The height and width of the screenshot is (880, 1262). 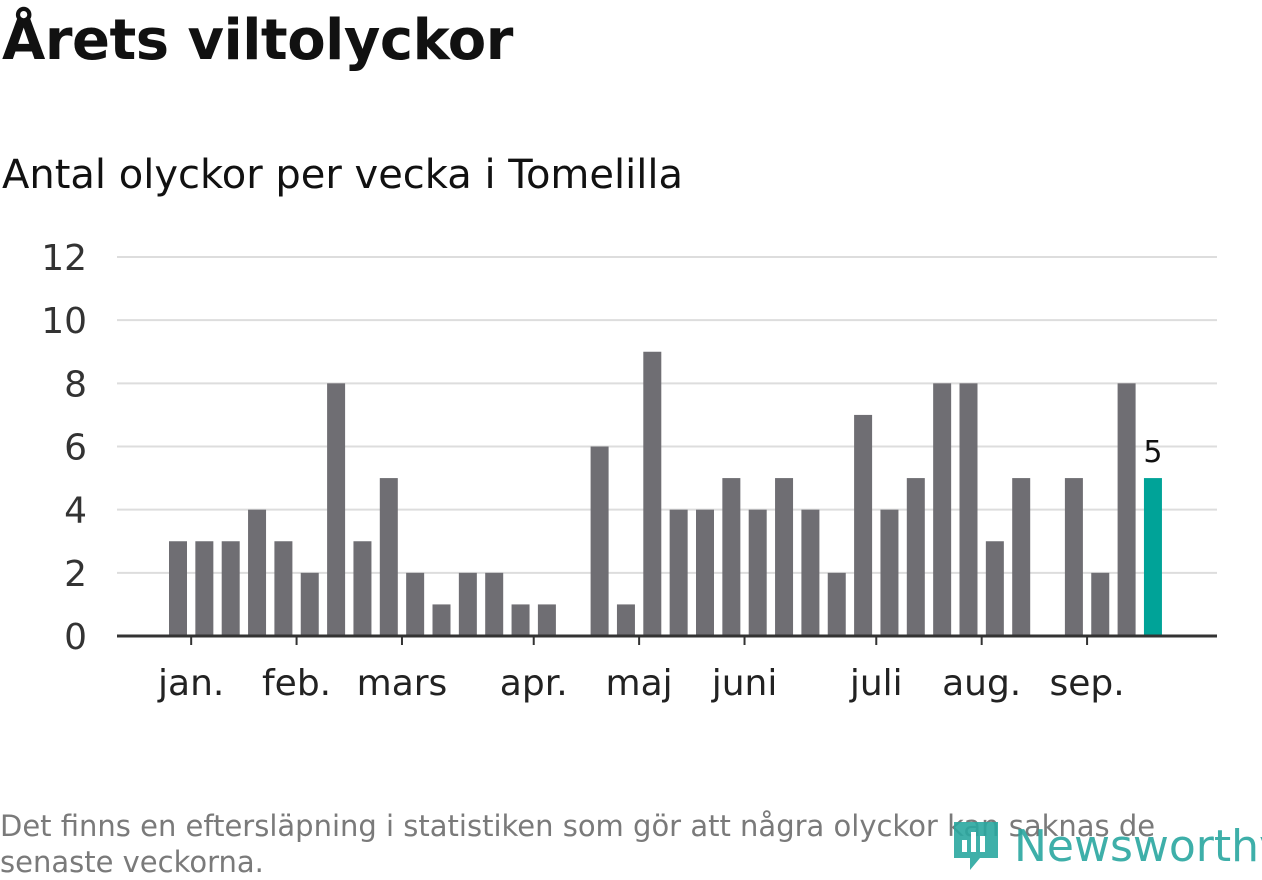 What do you see at coordinates (257, 40) in the screenshot?
I see `chart-title: Årets viltolyckor` at bounding box center [257, 40].